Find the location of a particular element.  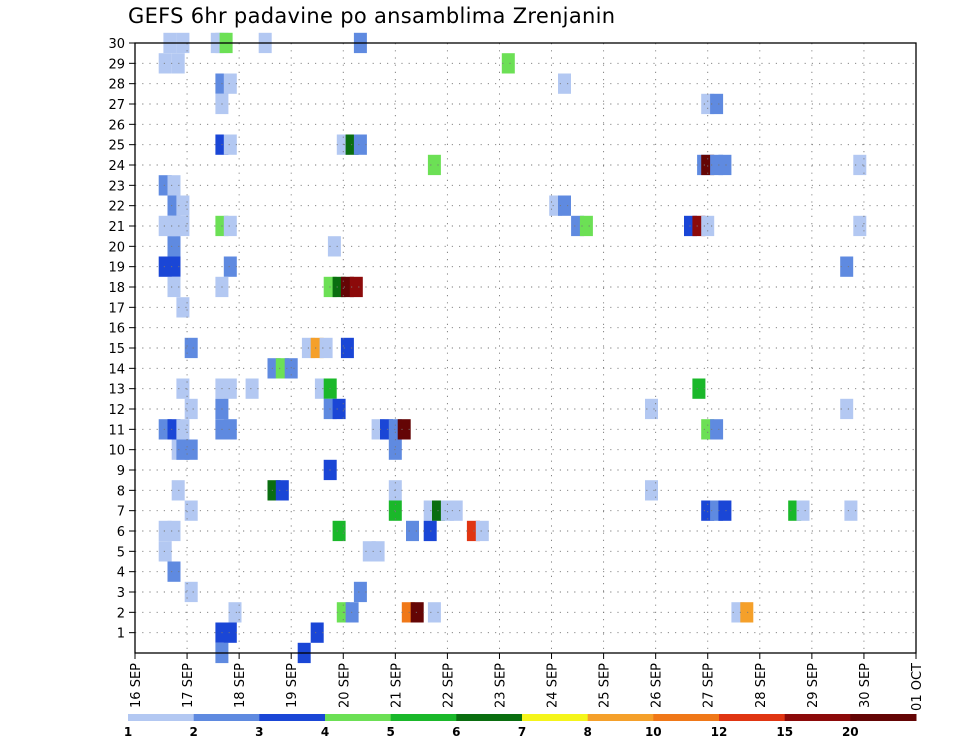

y-tick-label: 18 is located at coordinates (116, 288).